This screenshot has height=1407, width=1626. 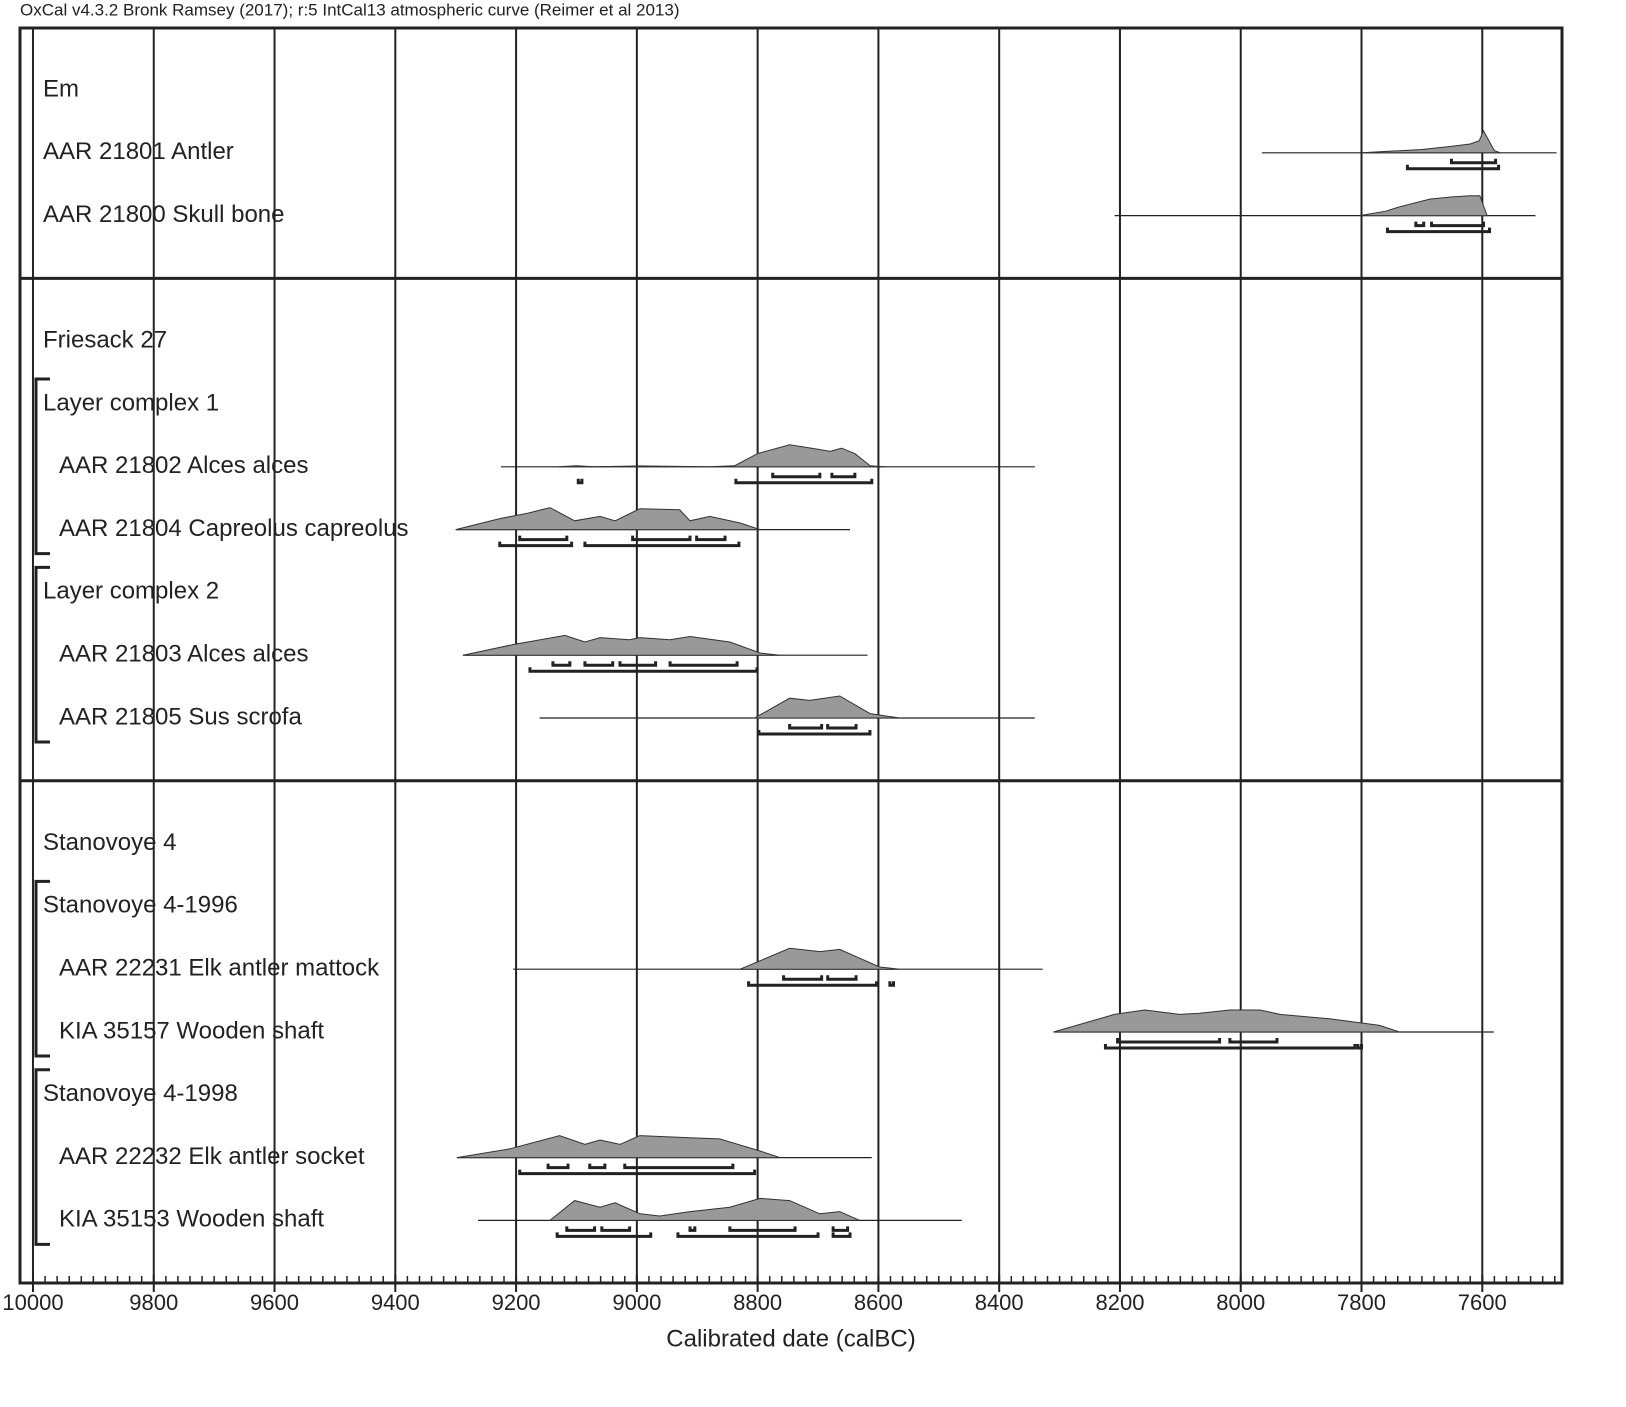 What do you see at coordinates (138, 151) in the screenshot?
I see `sample-label: AAR 21801 Antler` at bounding box center [138, 151].